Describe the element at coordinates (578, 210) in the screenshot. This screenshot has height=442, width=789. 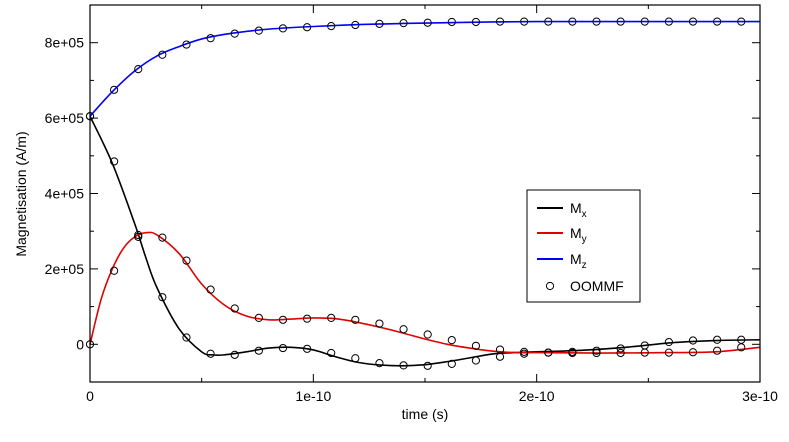
I see `legend-label-mx: Mx` at that location.